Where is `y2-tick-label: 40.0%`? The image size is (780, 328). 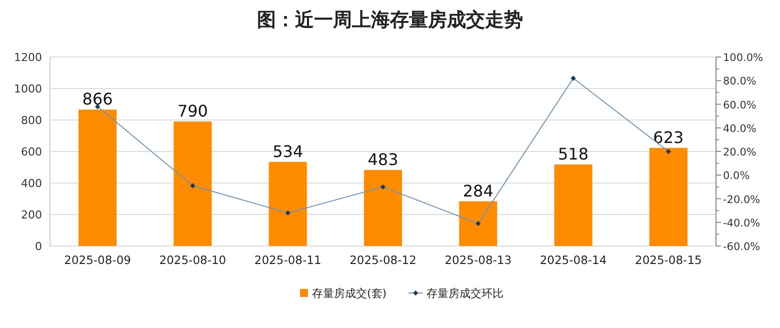 y2-tick-label: 40.0% is located at coordinates (739, 128).